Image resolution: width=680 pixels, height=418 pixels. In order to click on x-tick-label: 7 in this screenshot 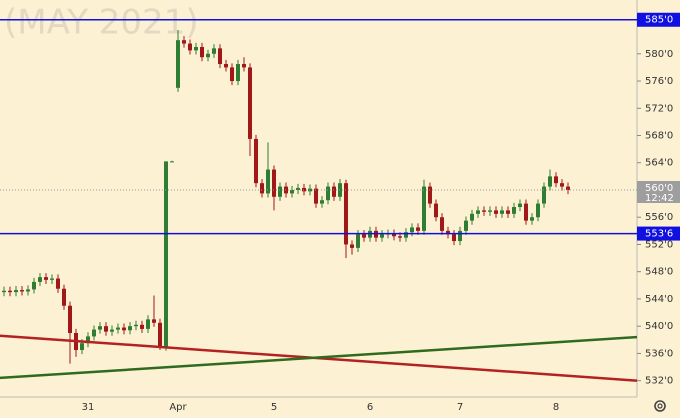, I will do `click(460, 407)`.